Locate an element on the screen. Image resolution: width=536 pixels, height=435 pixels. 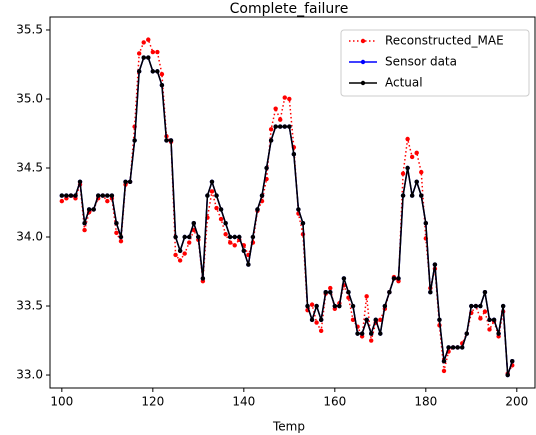
x-tick-label: 100 is located at coordinates (61, 402).